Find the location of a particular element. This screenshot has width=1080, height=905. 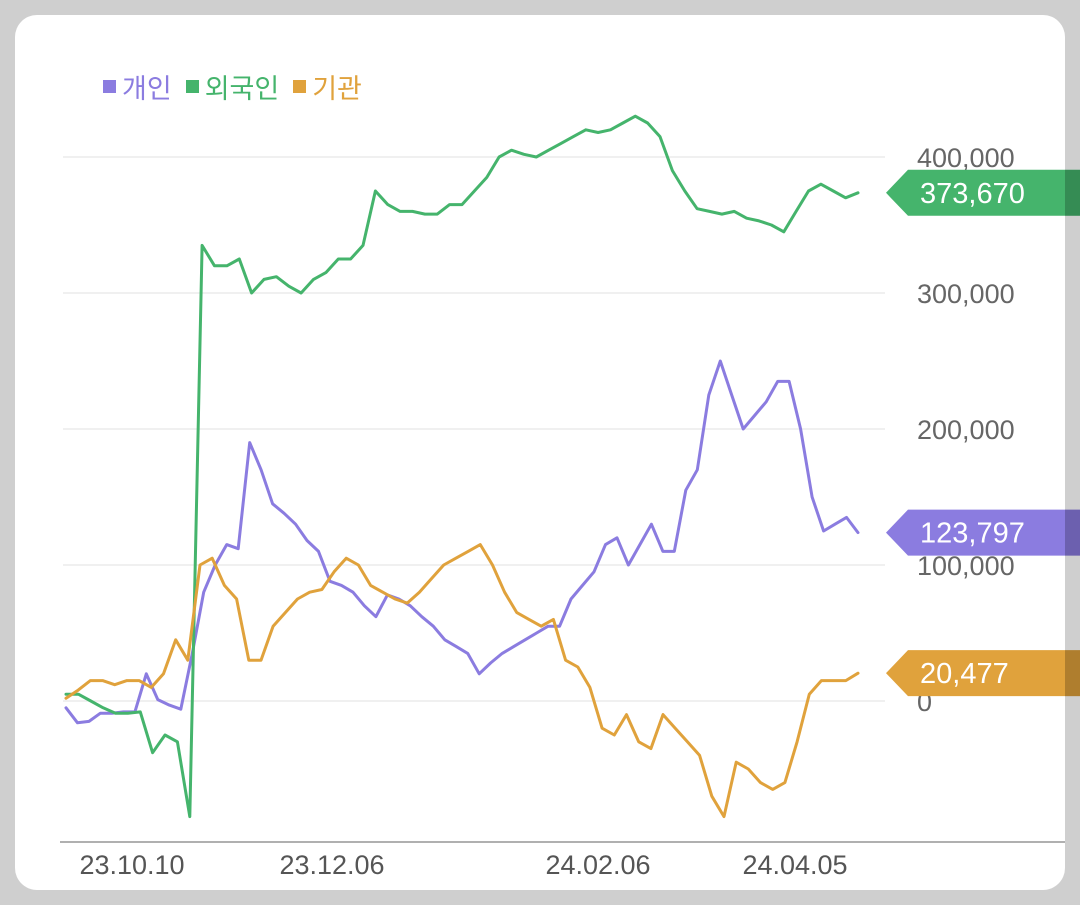

individual-value-badge is located at coordinates (983, 532).